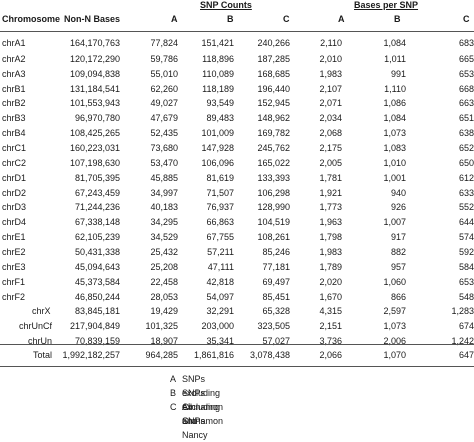 The image size is (474, 442). I want to click on cell-bps-b: 882, so click(398, 252).